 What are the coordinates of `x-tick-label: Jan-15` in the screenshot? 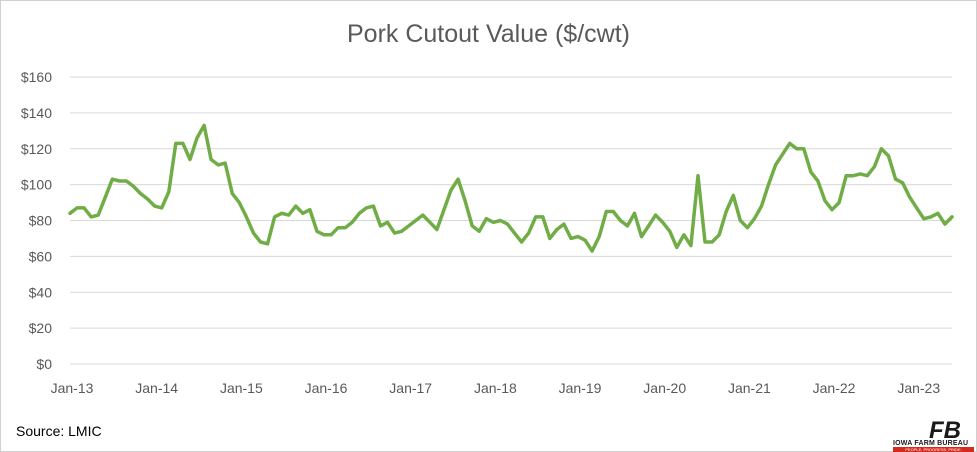 It's located at (241, 388).